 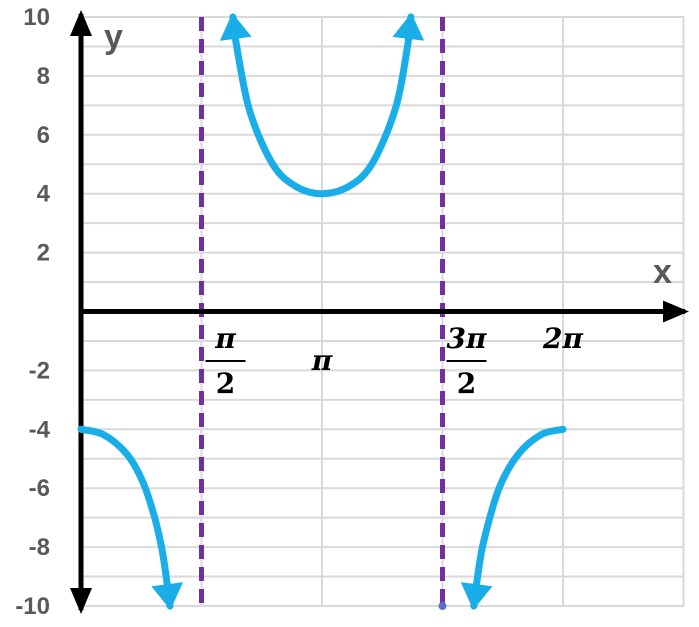 What do you see at coordinates (322, 360) in the screenshot?
I see `x-tick-label: π` at bounding box center [322, 360].